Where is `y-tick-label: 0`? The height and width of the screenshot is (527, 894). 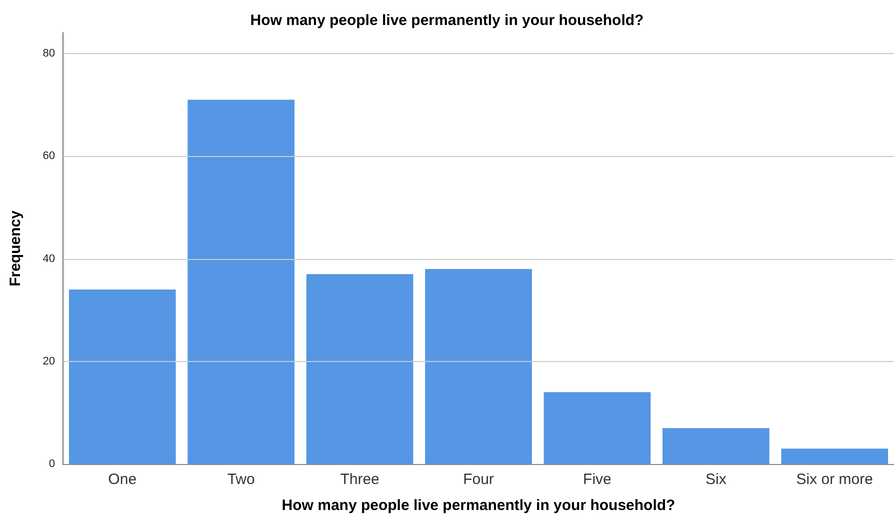
y-tick-label: 0 is located at coordinates (51, 464).